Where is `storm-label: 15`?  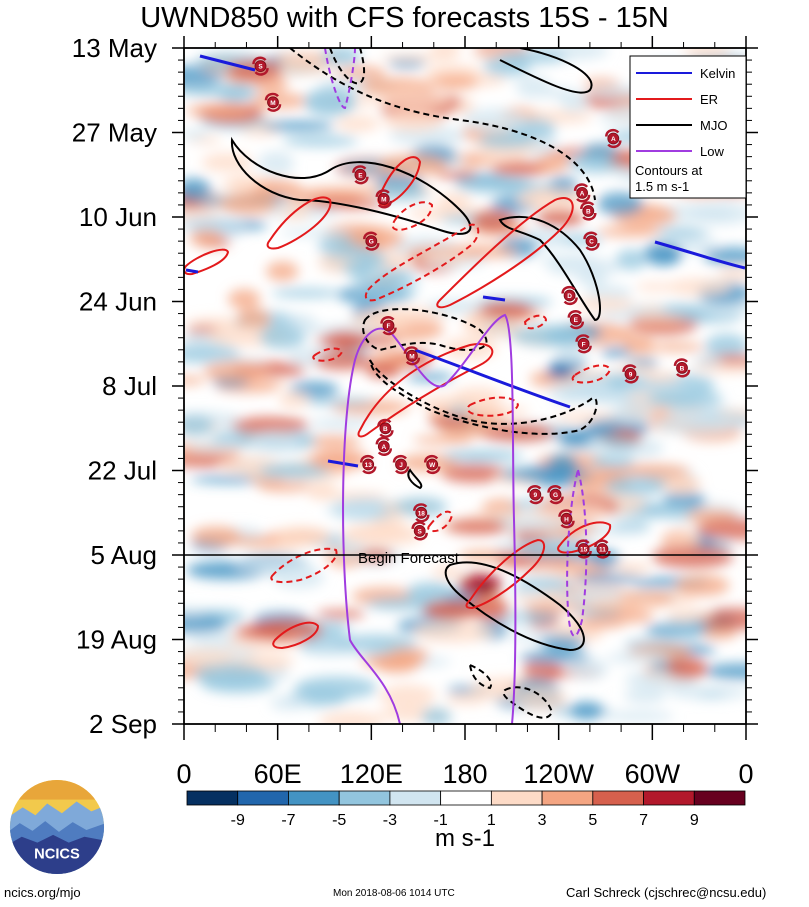
storm-label: 15 is located at coordinates (584, 550).